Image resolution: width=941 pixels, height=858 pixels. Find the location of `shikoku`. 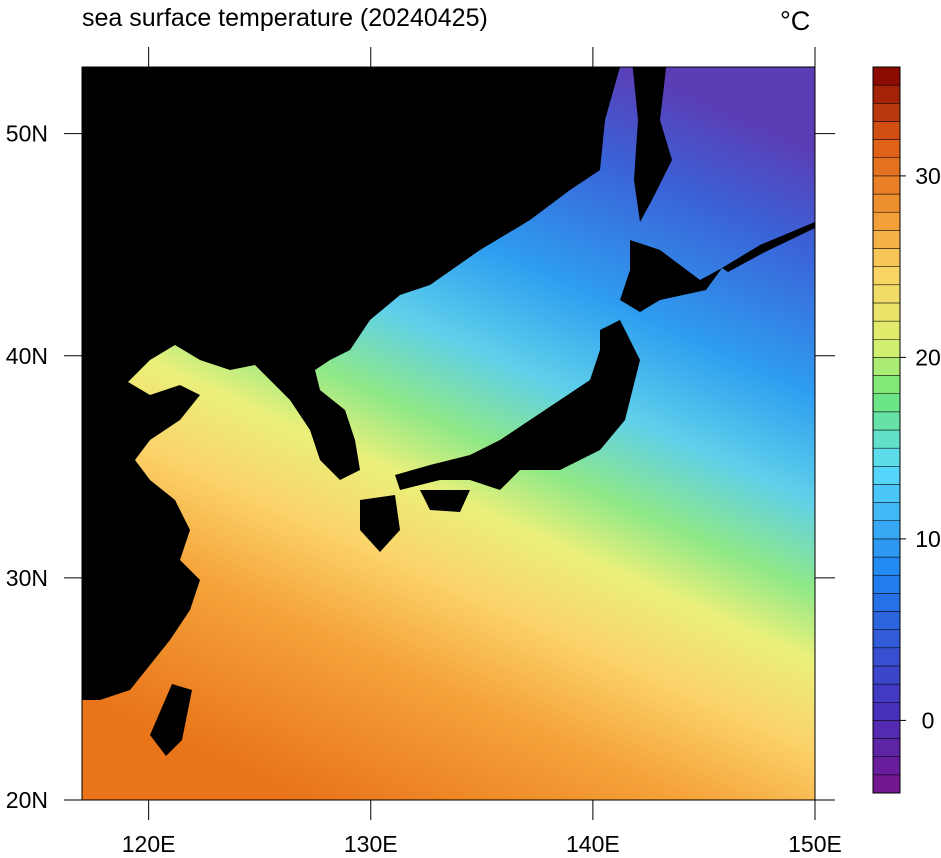

shikoku is located at coordinates (445, 501).